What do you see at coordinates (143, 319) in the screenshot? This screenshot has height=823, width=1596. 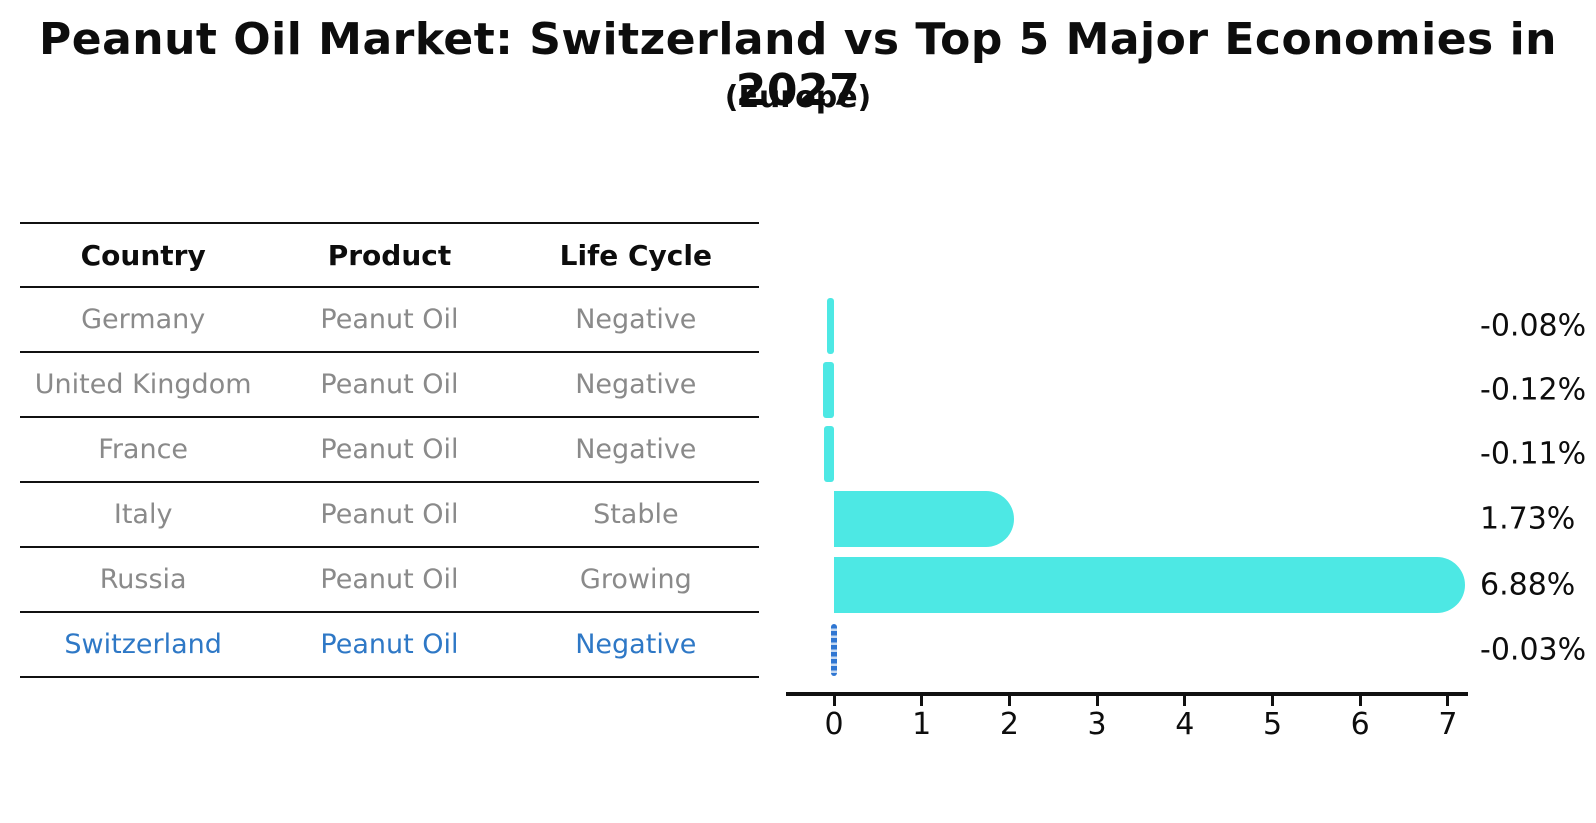 I see `table-cell: Germany` at bounding box center [143, 319].